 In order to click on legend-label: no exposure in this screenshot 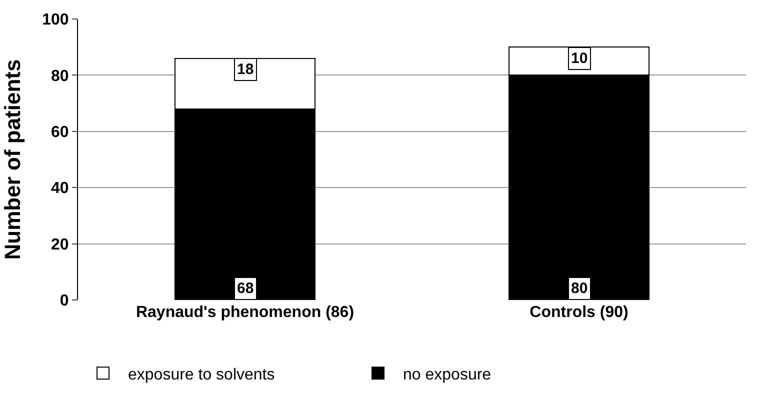, I will do `click(447, 375)`.